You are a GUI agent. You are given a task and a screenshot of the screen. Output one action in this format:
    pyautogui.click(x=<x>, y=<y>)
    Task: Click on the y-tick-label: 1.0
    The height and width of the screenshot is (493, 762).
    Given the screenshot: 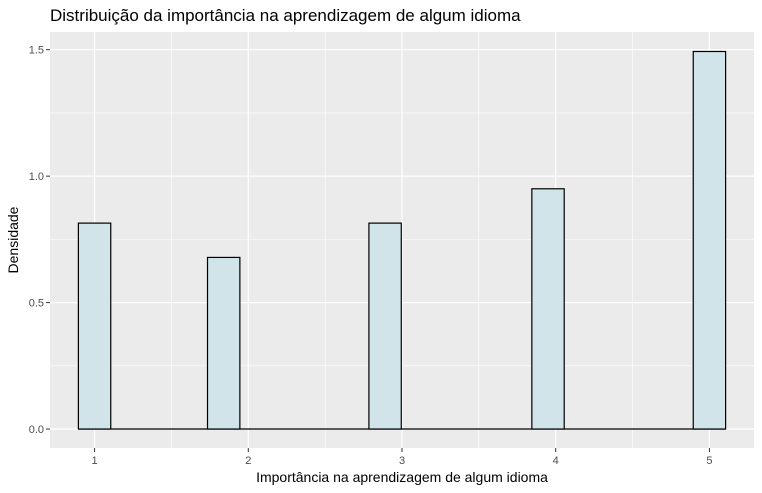 What is the action you would take?
    pyautogui.click(x=36, y=177)
    